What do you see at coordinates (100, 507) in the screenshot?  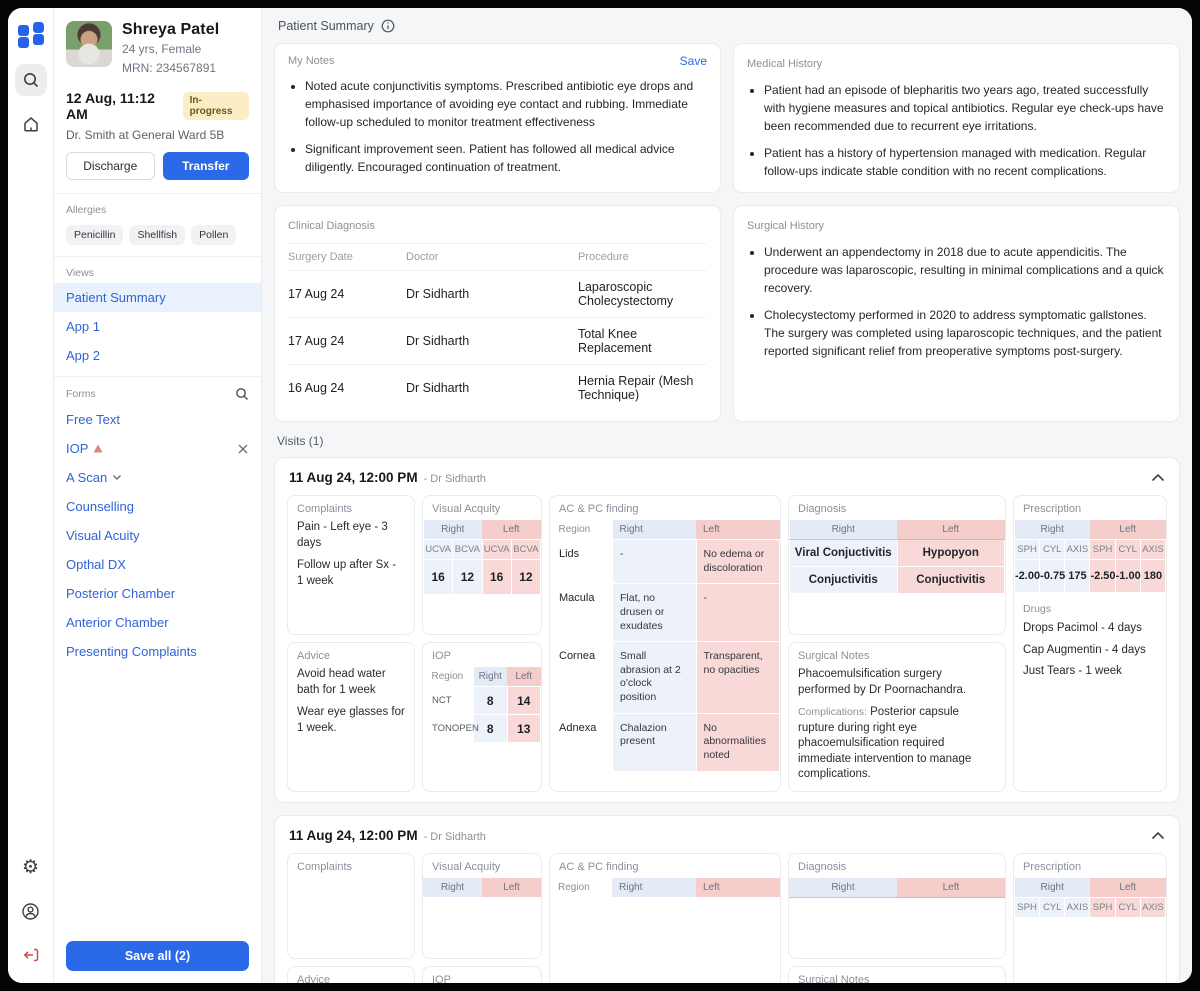 I see `form-item-label: Counselling` at bounding box center [100, 507].